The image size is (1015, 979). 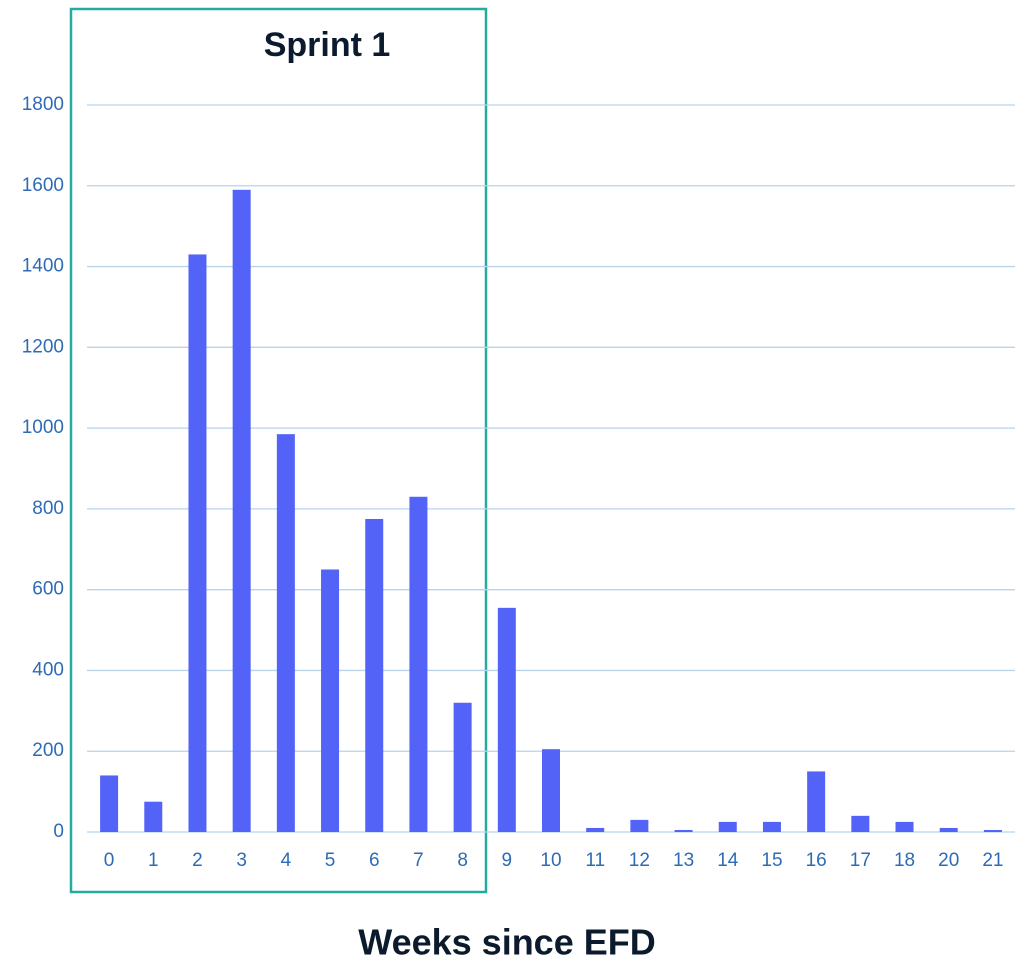 I want to click on x-tick-label: 6, so click(x=374, y=860).